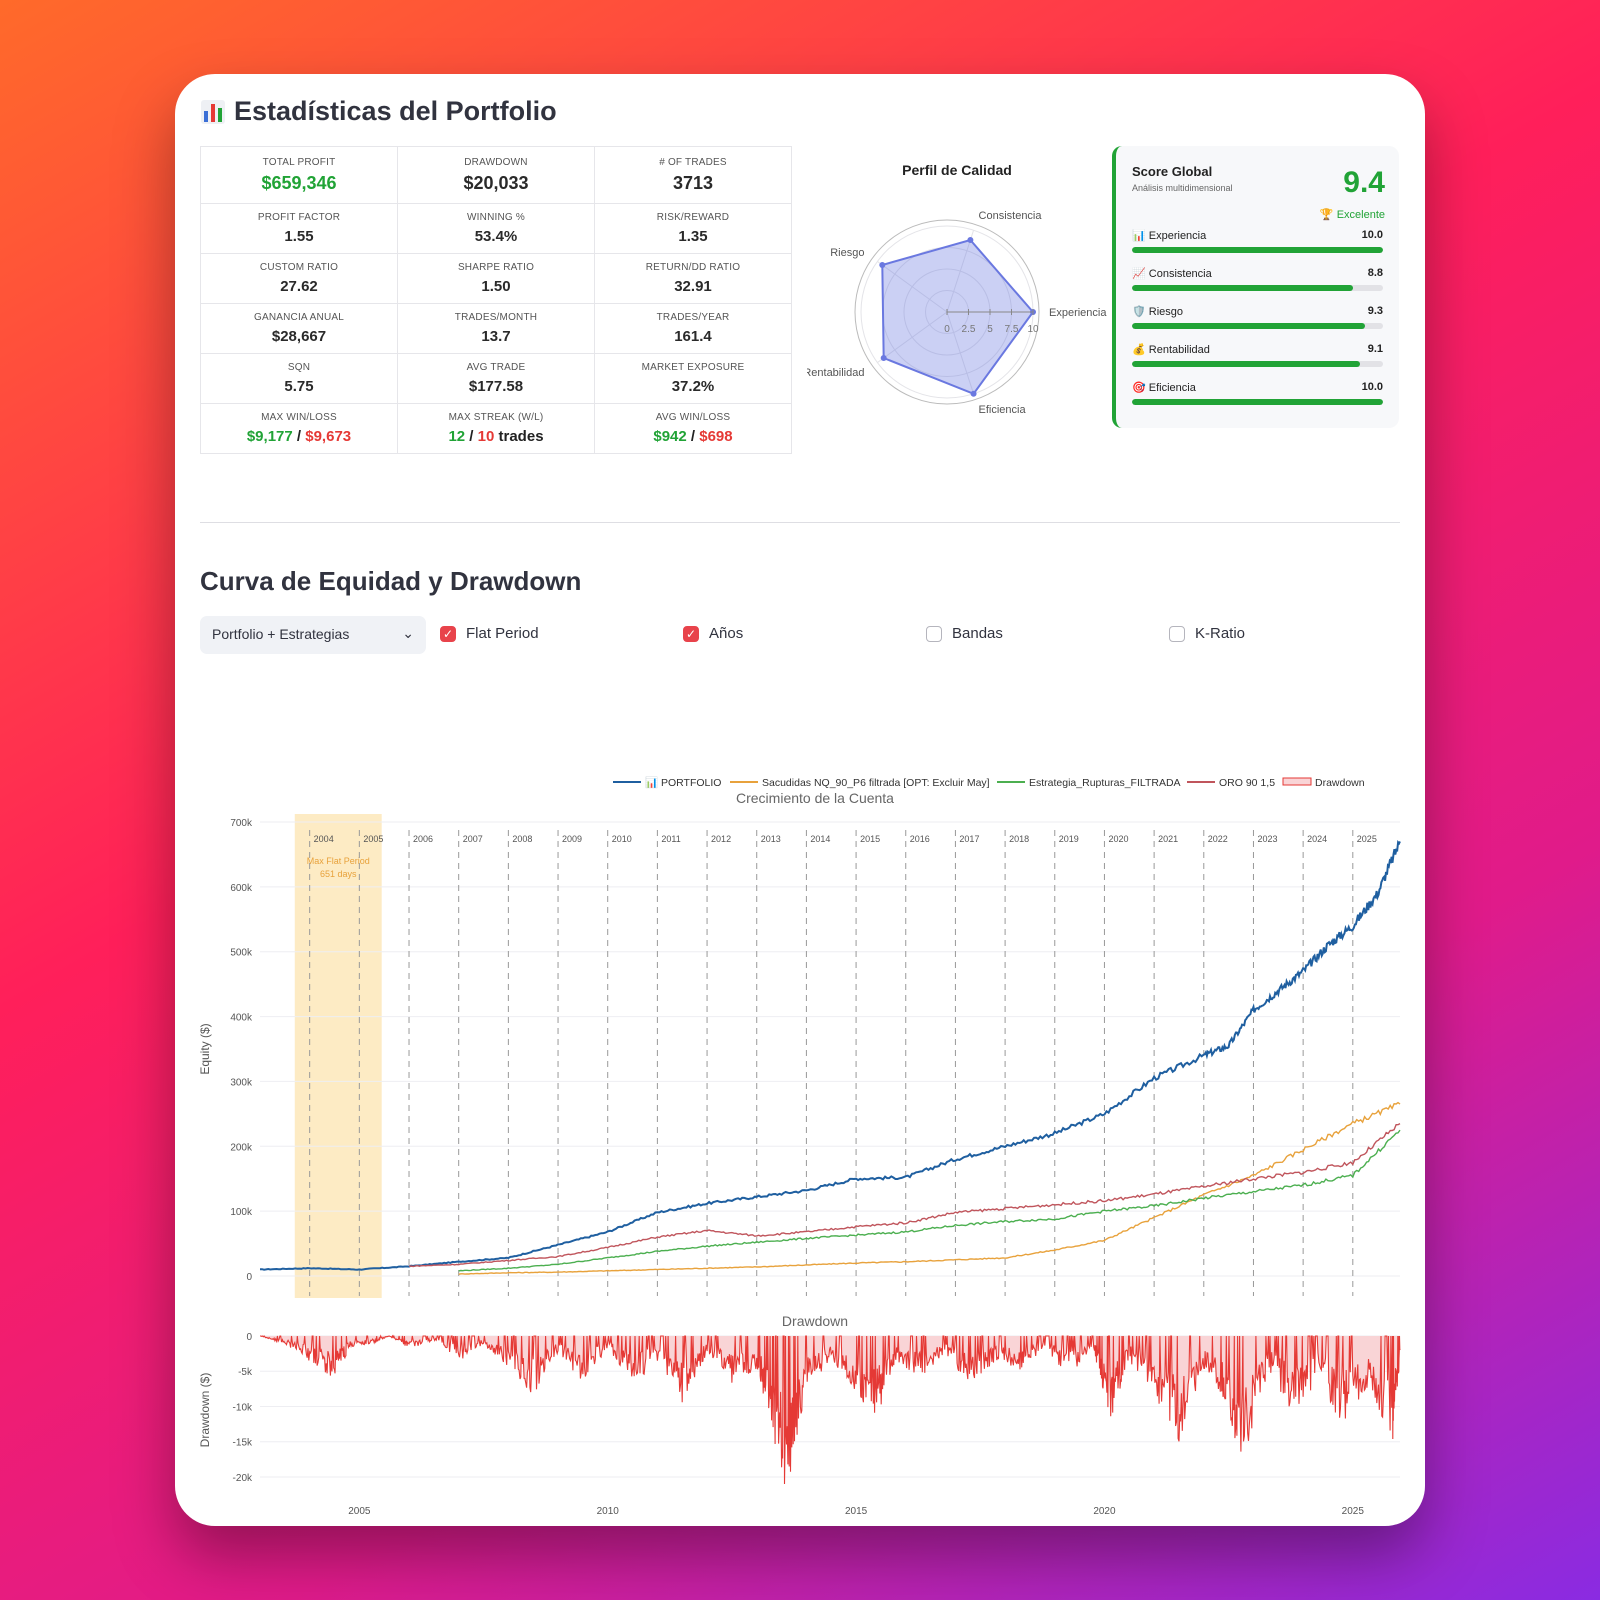 The height and width of the screenshot is (1600, 1600). What do you see at coordinates (1172, 171) in the screenshot?
I see `score-title: Score Global` at bounding box center [1172, 171].